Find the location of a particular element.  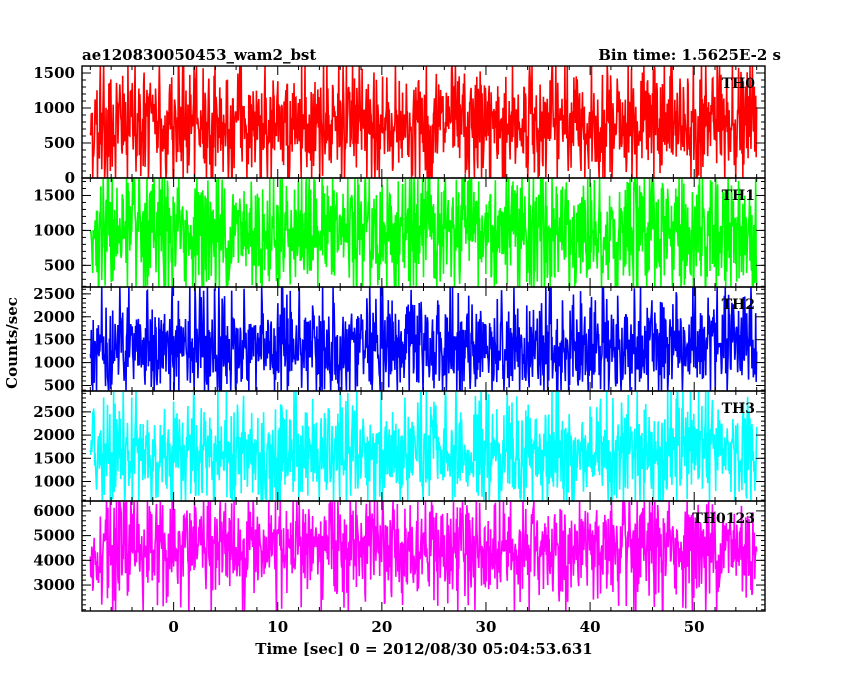

y-tick-label: 5000 is located at coordinates (54, 536).